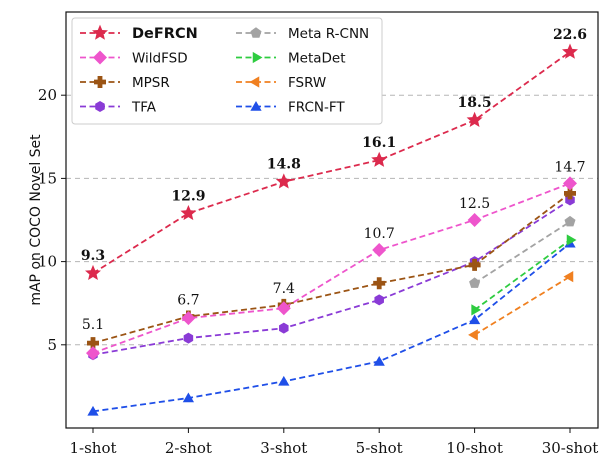  Describe the element at coordinates (100, 106) in the screenshot. I see `legend-marker-tfa` at that location.